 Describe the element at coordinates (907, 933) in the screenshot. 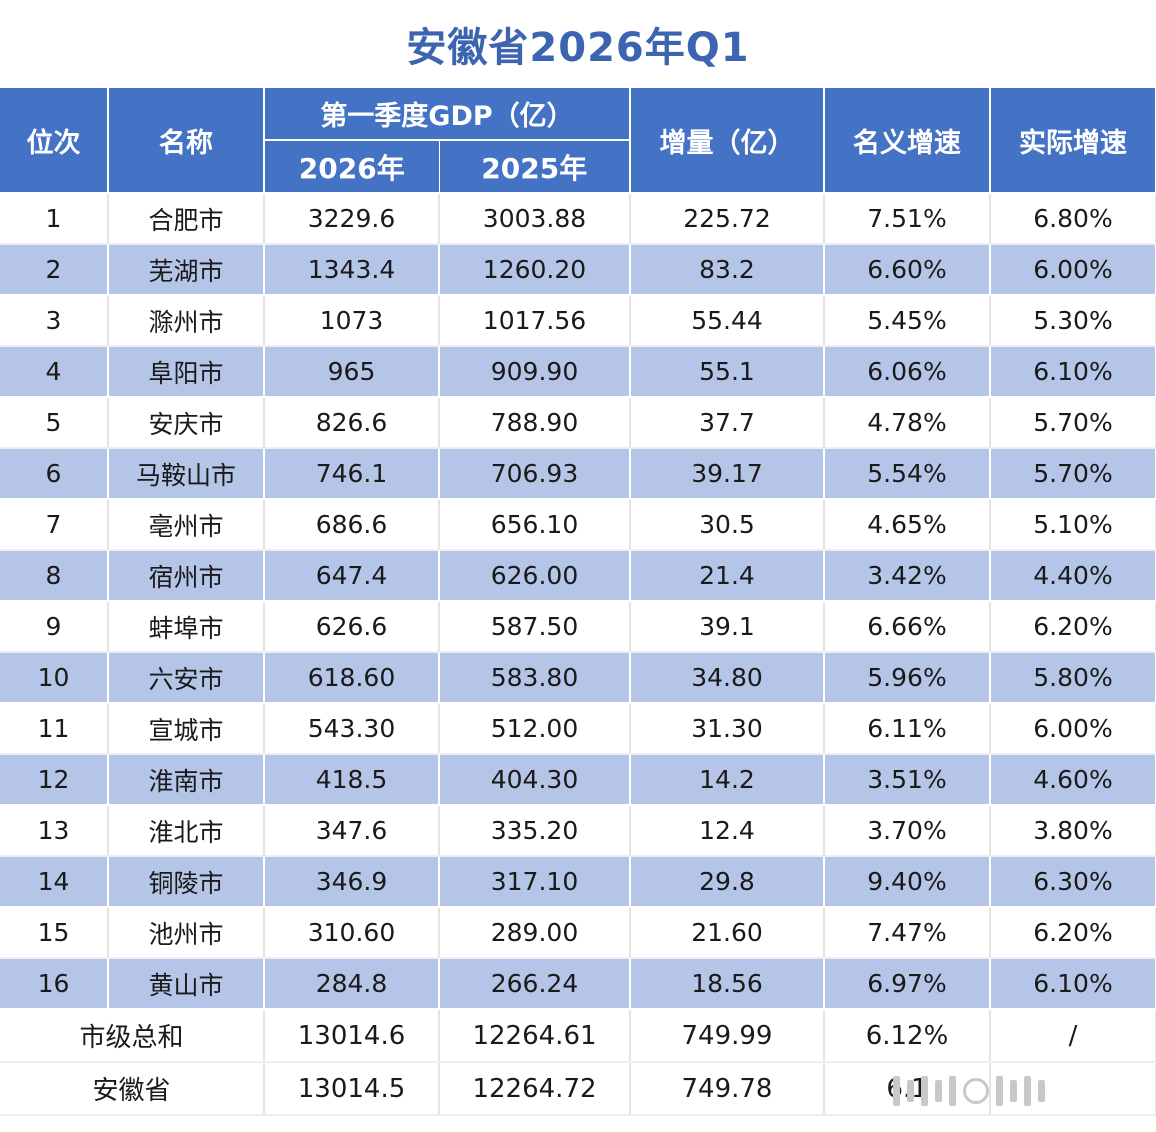

I see `cell-nominal-growth: 7.47%` at that location.